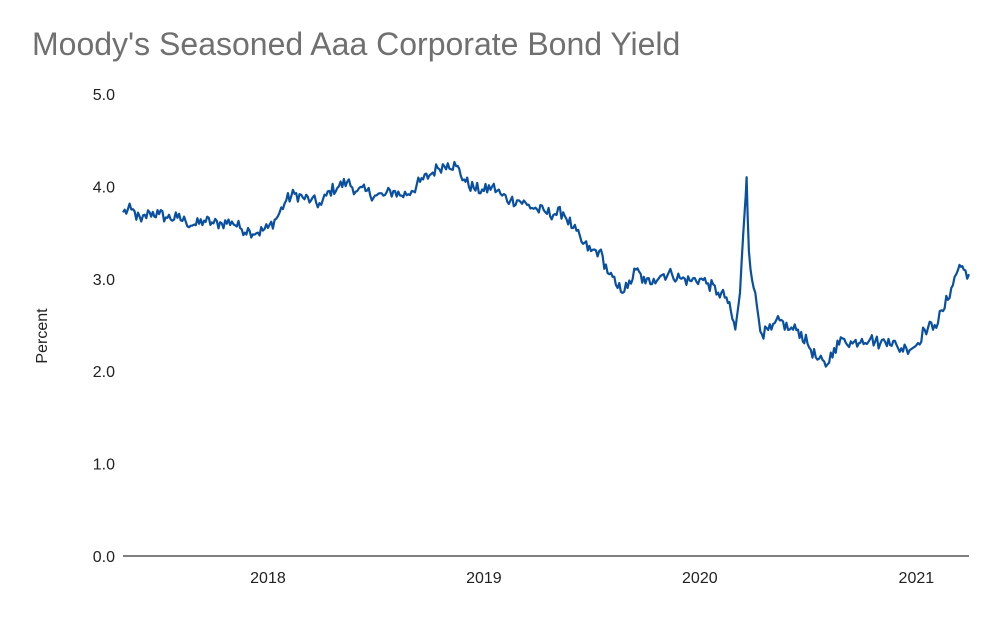  I want to click on y-tick-label: 3.0, so click(104, 280).